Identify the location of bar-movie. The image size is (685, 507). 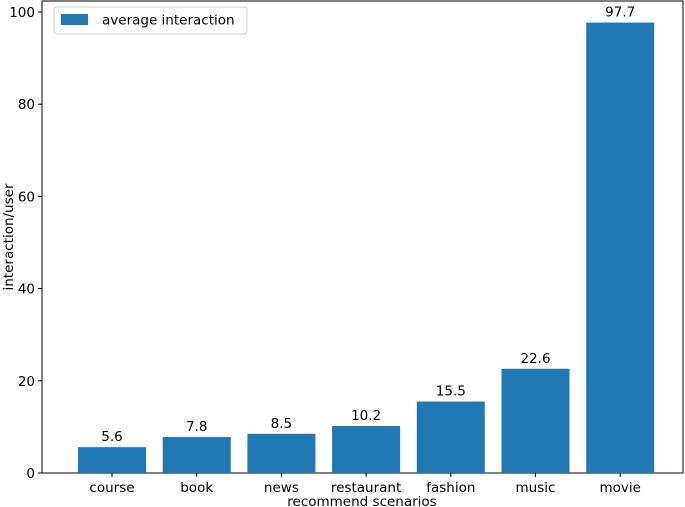
(620, 247).